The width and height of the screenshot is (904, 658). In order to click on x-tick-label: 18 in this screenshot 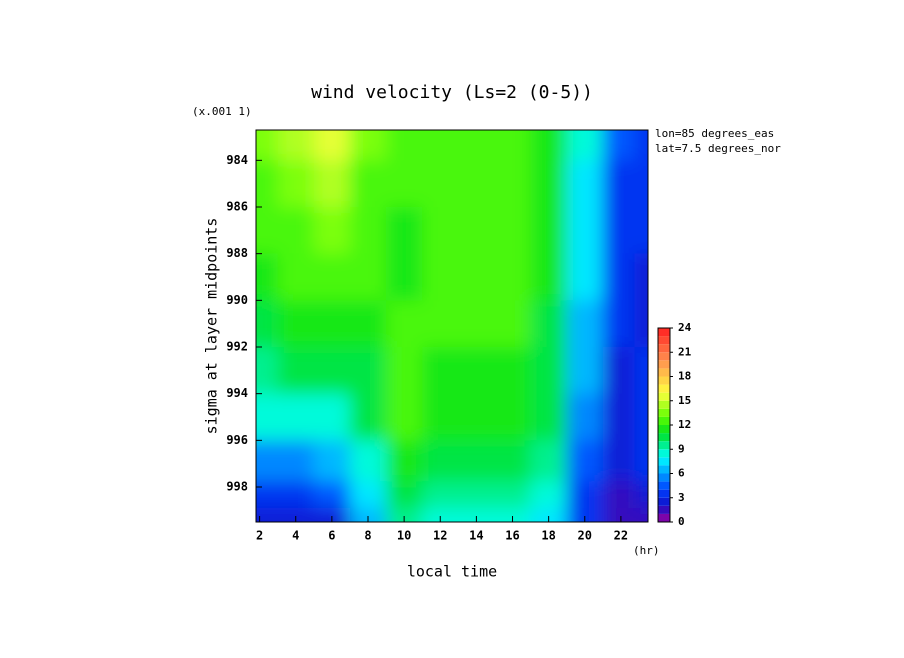, I will do `click(548, 536)`.